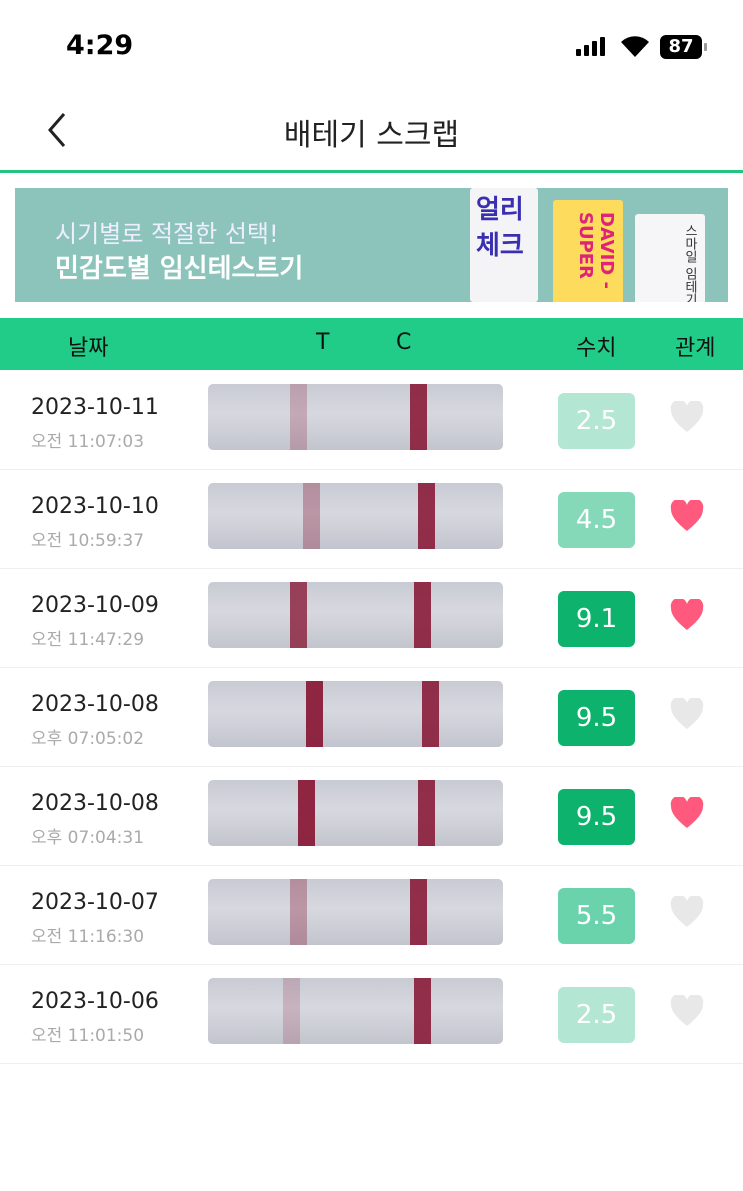 The width and height of the screenshot is (743, 1191). I want to click on row-date: 2023-10-06, so click(95, 1001).